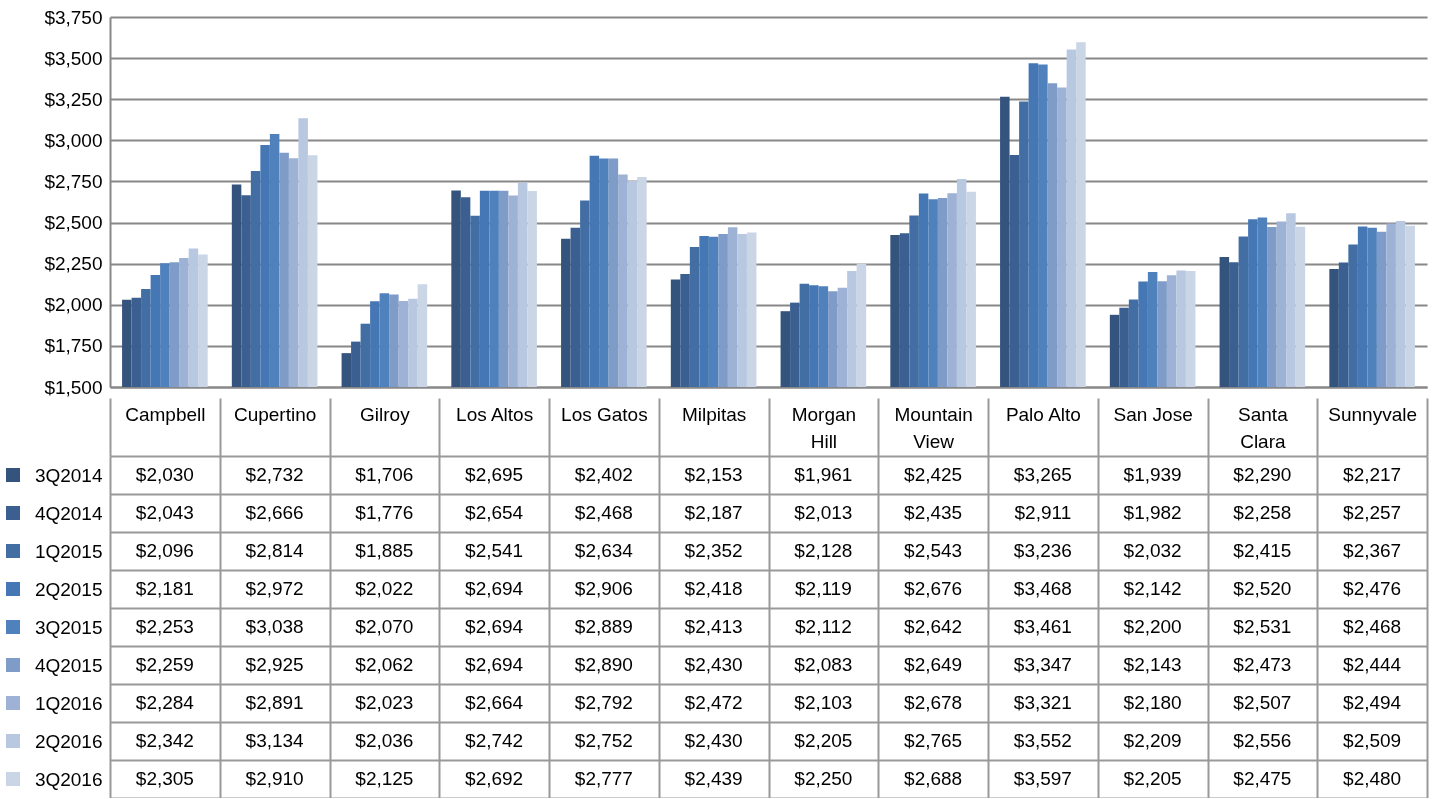  I want to click on data-label: $2,209, so click(1152, 740).